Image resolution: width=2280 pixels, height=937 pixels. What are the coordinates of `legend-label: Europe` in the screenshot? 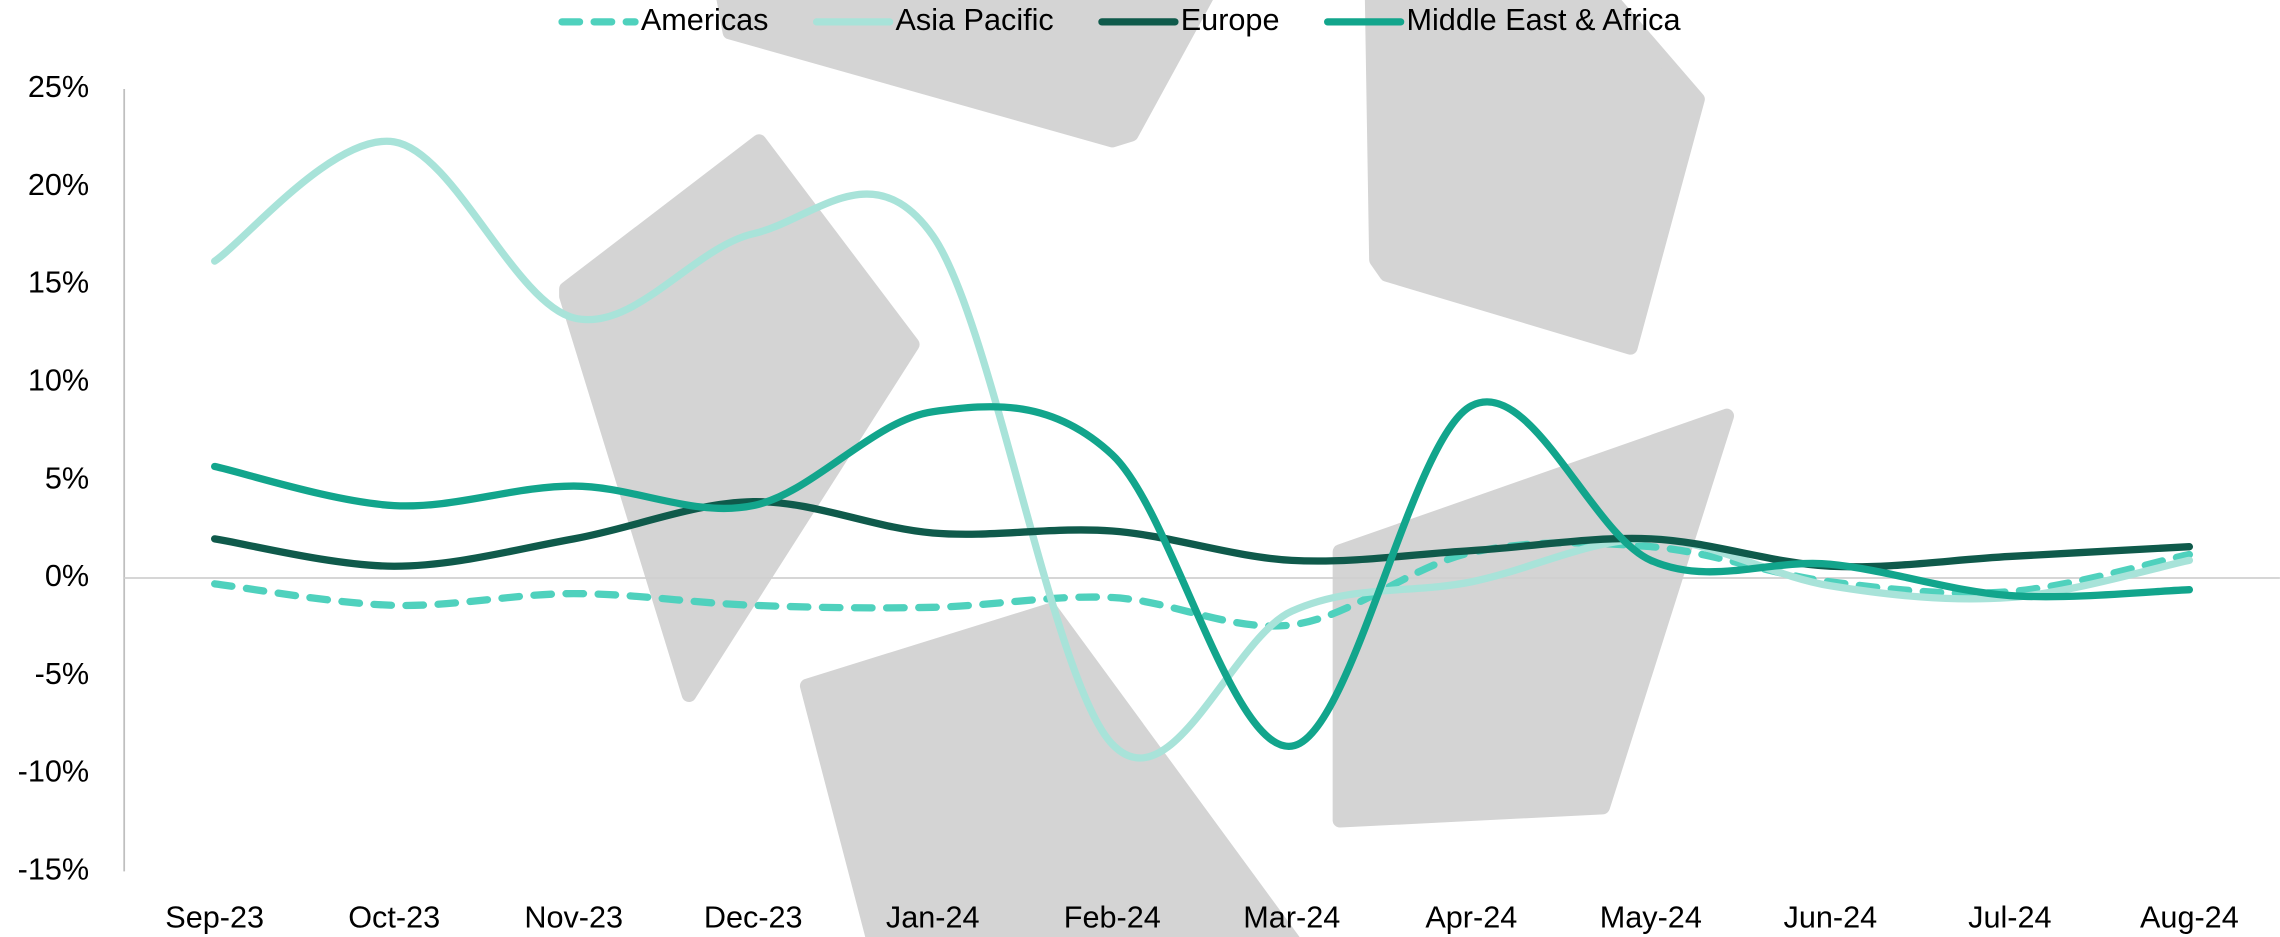 It's located at (1230, 20).